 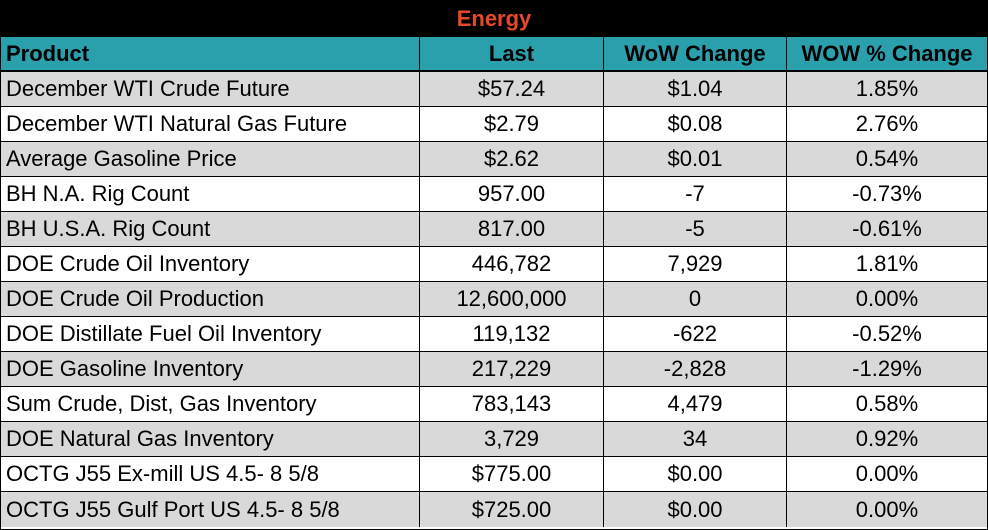 I want to click on wow-change-cell: 34, so click(x=695, y=439).